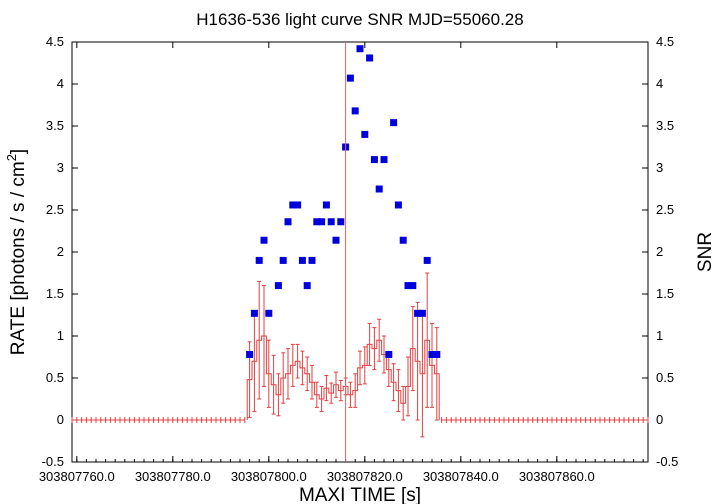 The height and width of the screenshot is (504, 720). What do you see at coordinates (667, 461) in the screenshot?
I see `y-tick-label-right: -0.5` at bounding box center [667, 461].